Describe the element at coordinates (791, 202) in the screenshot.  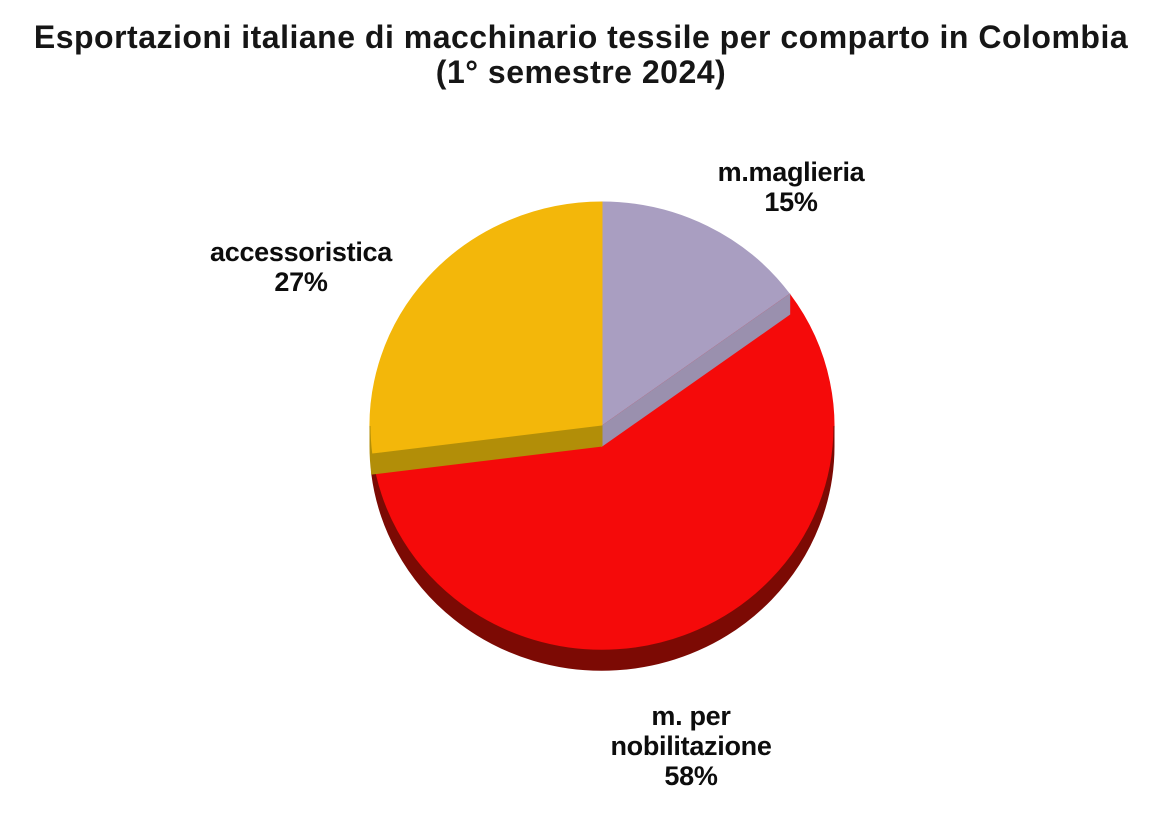
I see `slice-label-maglieria-percent: 15%` at that location.